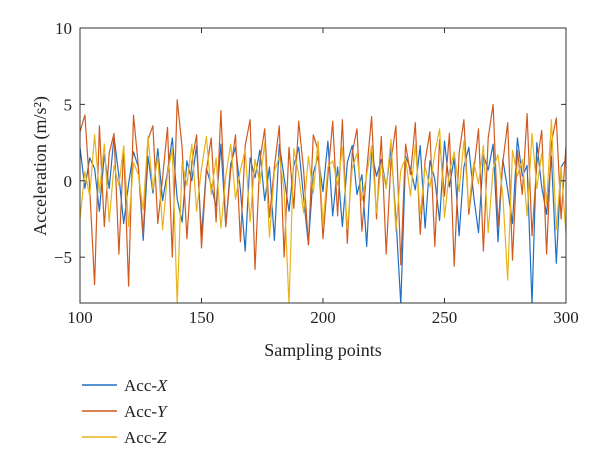  I want to click on x-tick-label: 150, so click(202, 317).